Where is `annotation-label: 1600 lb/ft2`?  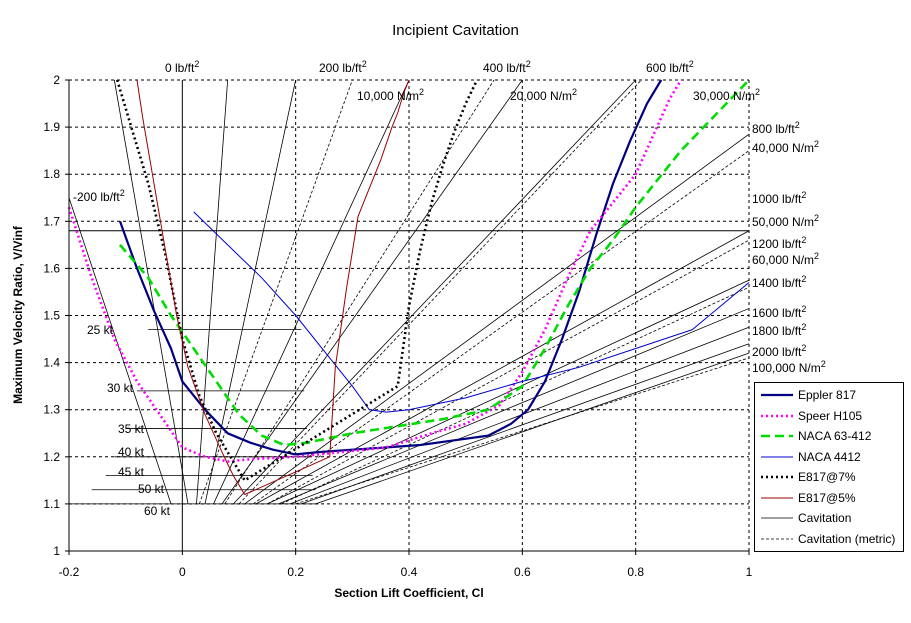 annotation-label: 1600 lb/ft2 is located at coordinates (779, 312).